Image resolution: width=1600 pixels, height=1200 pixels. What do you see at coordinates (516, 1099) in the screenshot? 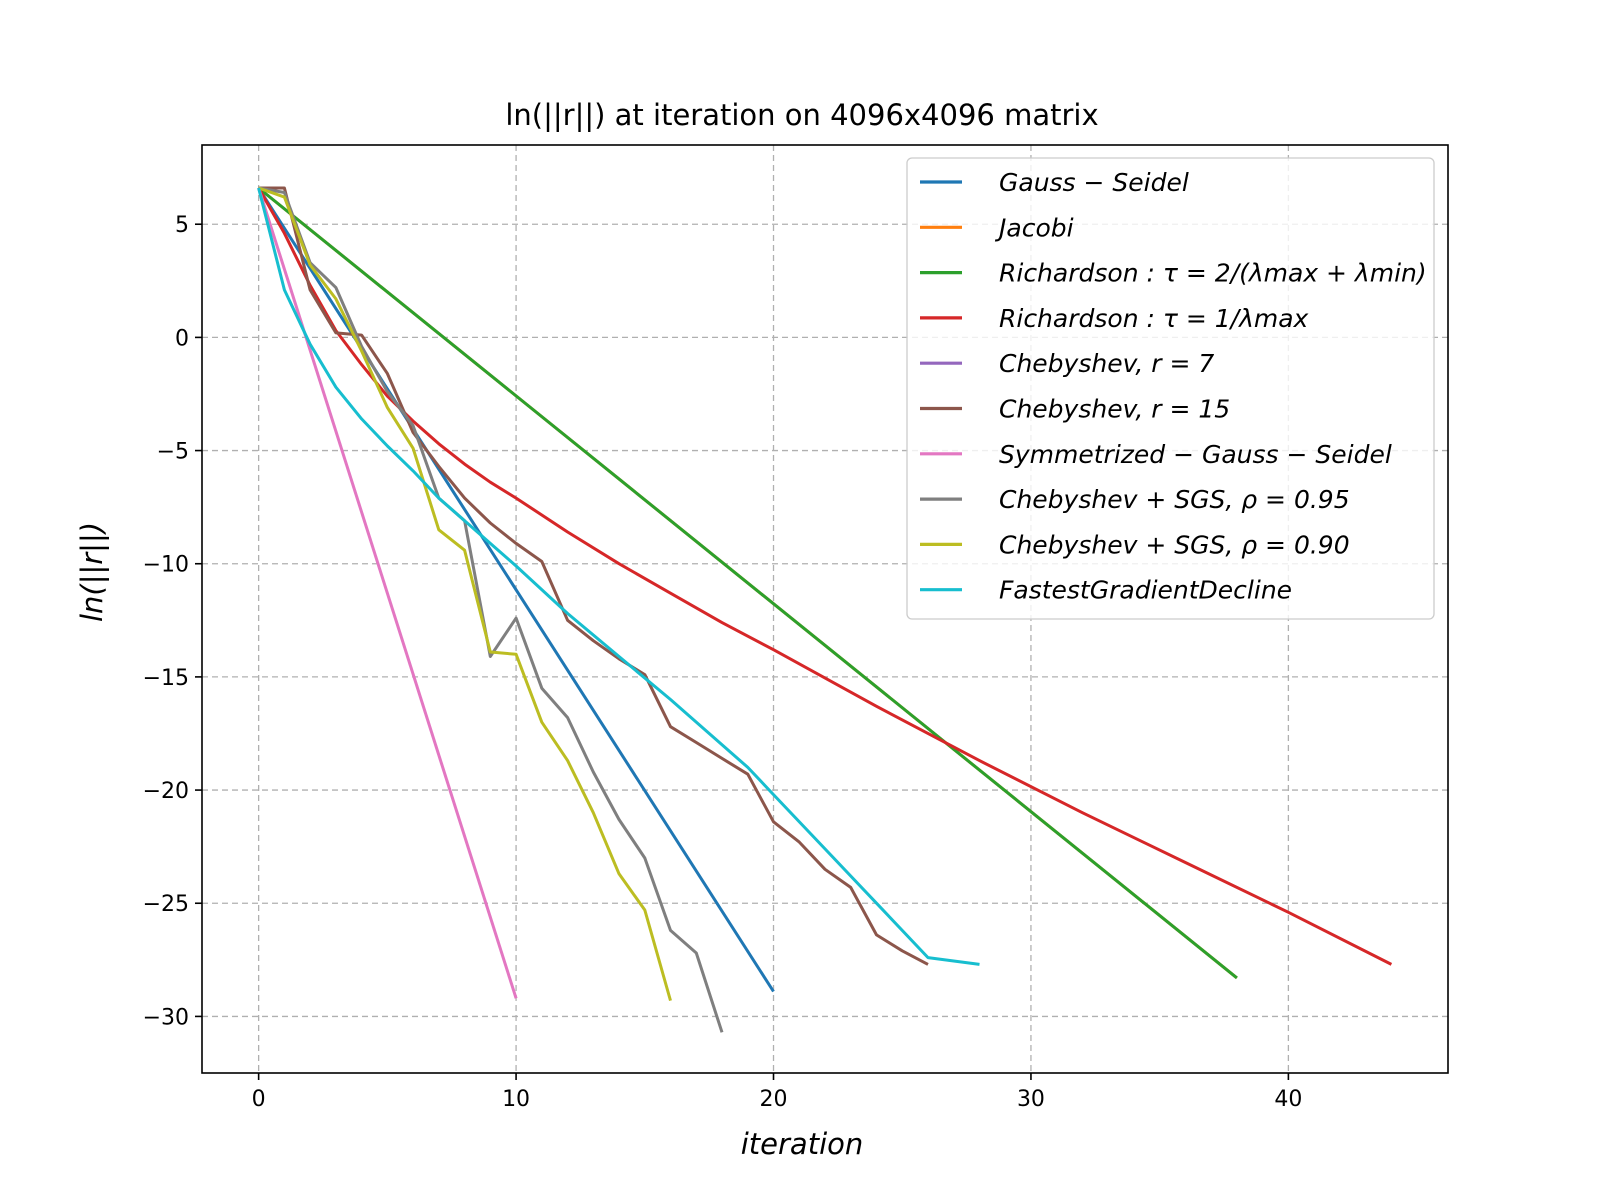
I see `x-tick-label: 10` at bounding box center [516, 1099].